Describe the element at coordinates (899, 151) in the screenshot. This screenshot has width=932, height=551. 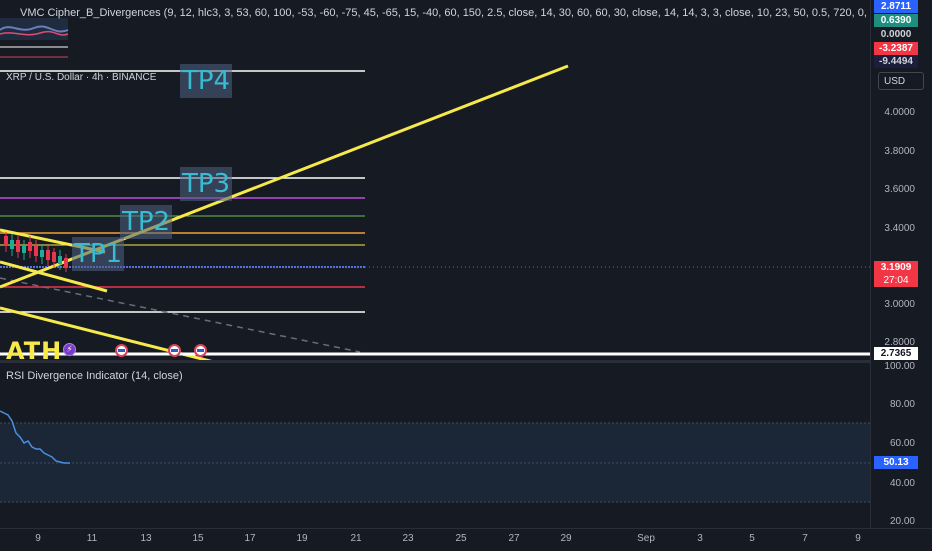
I see `price-tick: 3.8000` at that location.